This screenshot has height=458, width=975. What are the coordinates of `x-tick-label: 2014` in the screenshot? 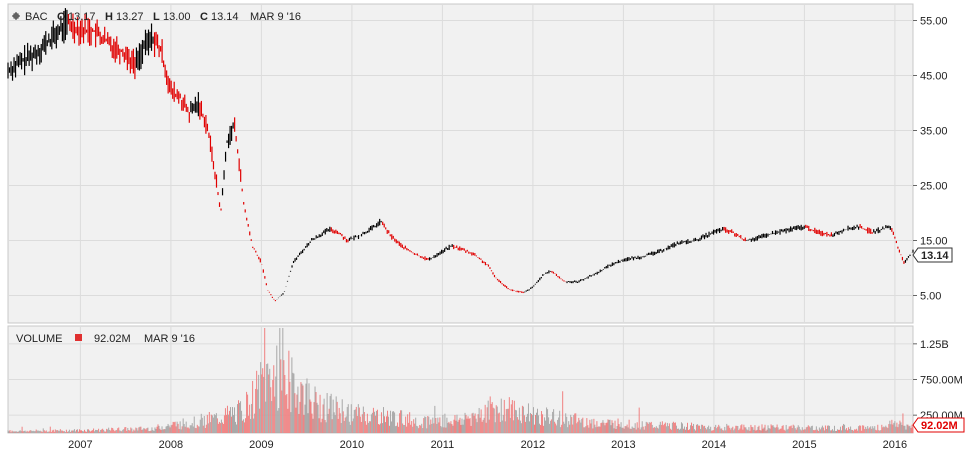 It's located at (714, 445).